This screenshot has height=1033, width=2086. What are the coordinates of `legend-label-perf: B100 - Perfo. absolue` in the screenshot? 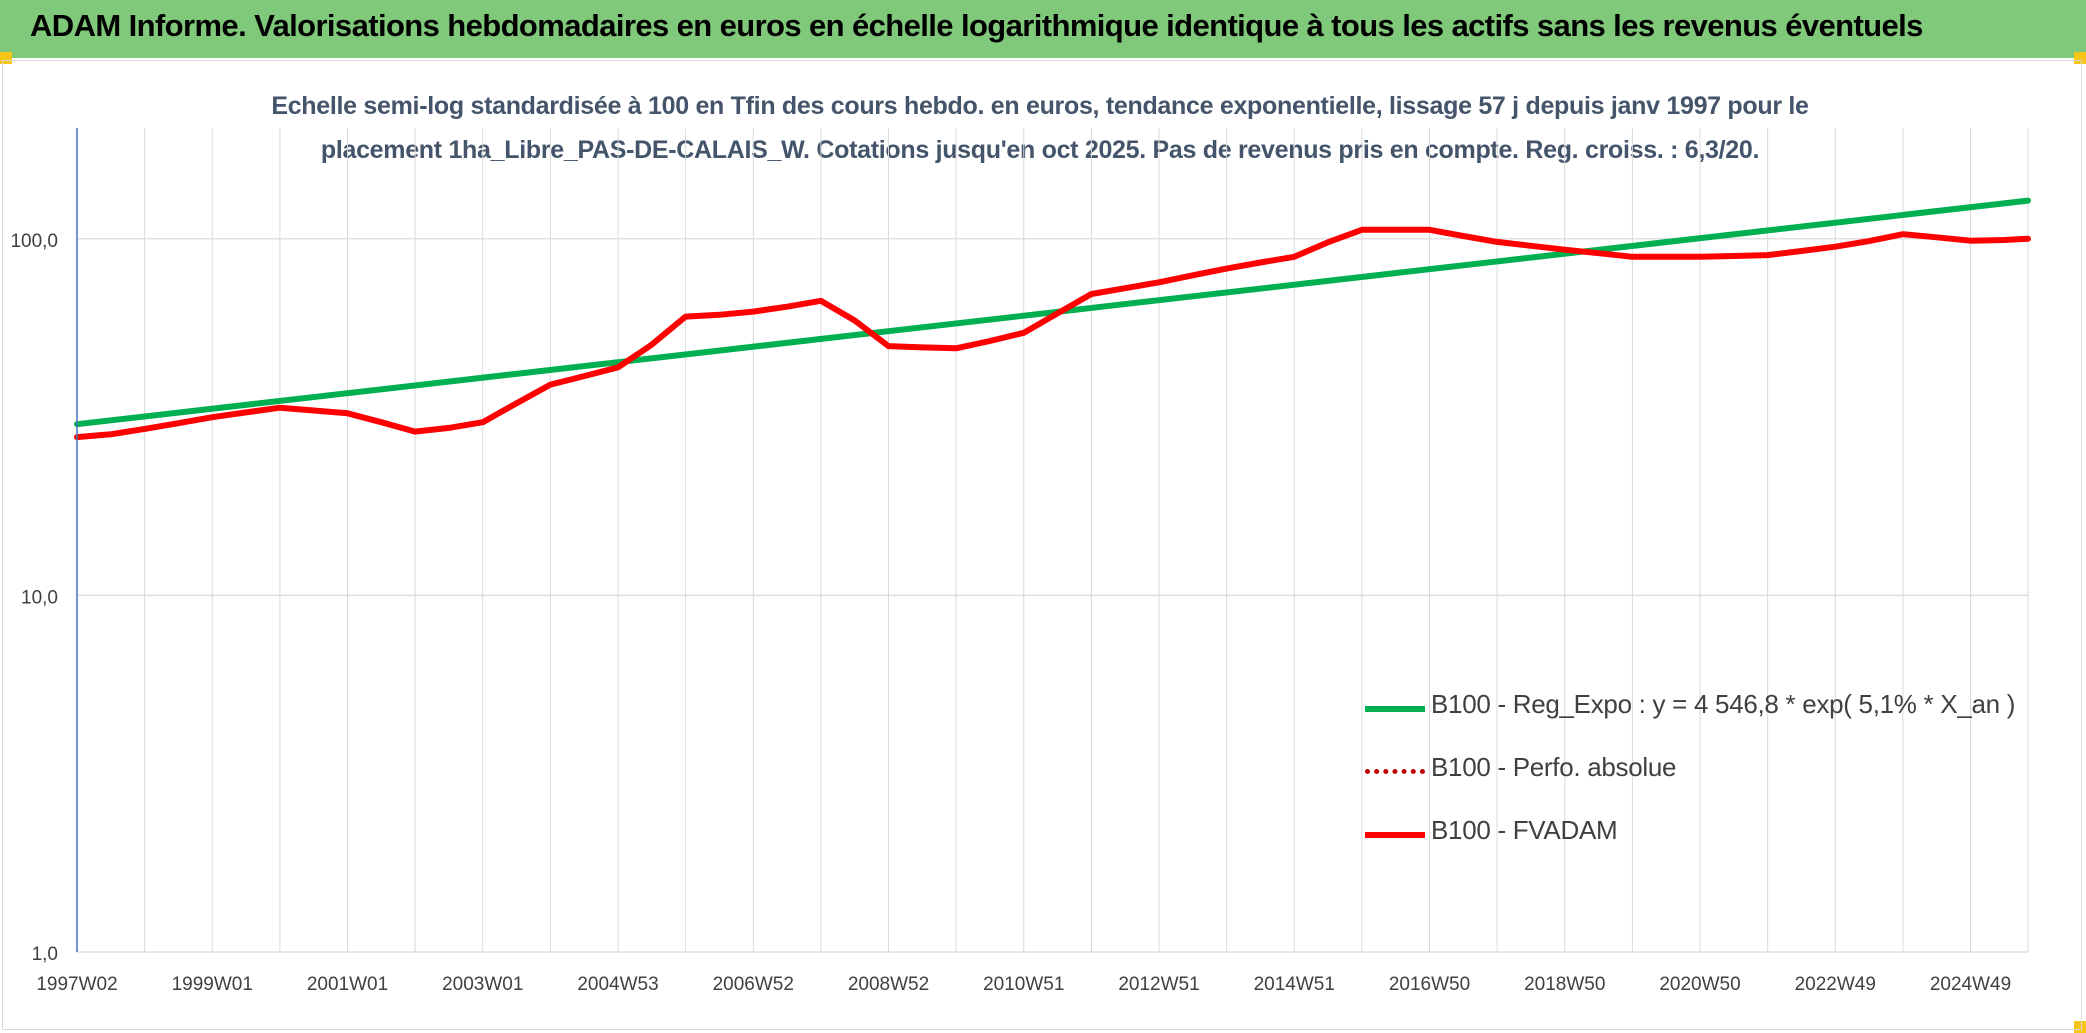 It's located at (1554, 767).